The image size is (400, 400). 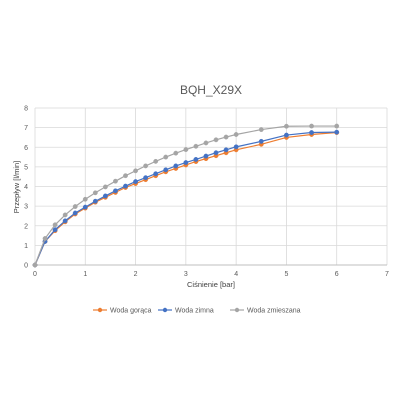 I want to click on x-tick-label: 7, so click(x=387, y=274).